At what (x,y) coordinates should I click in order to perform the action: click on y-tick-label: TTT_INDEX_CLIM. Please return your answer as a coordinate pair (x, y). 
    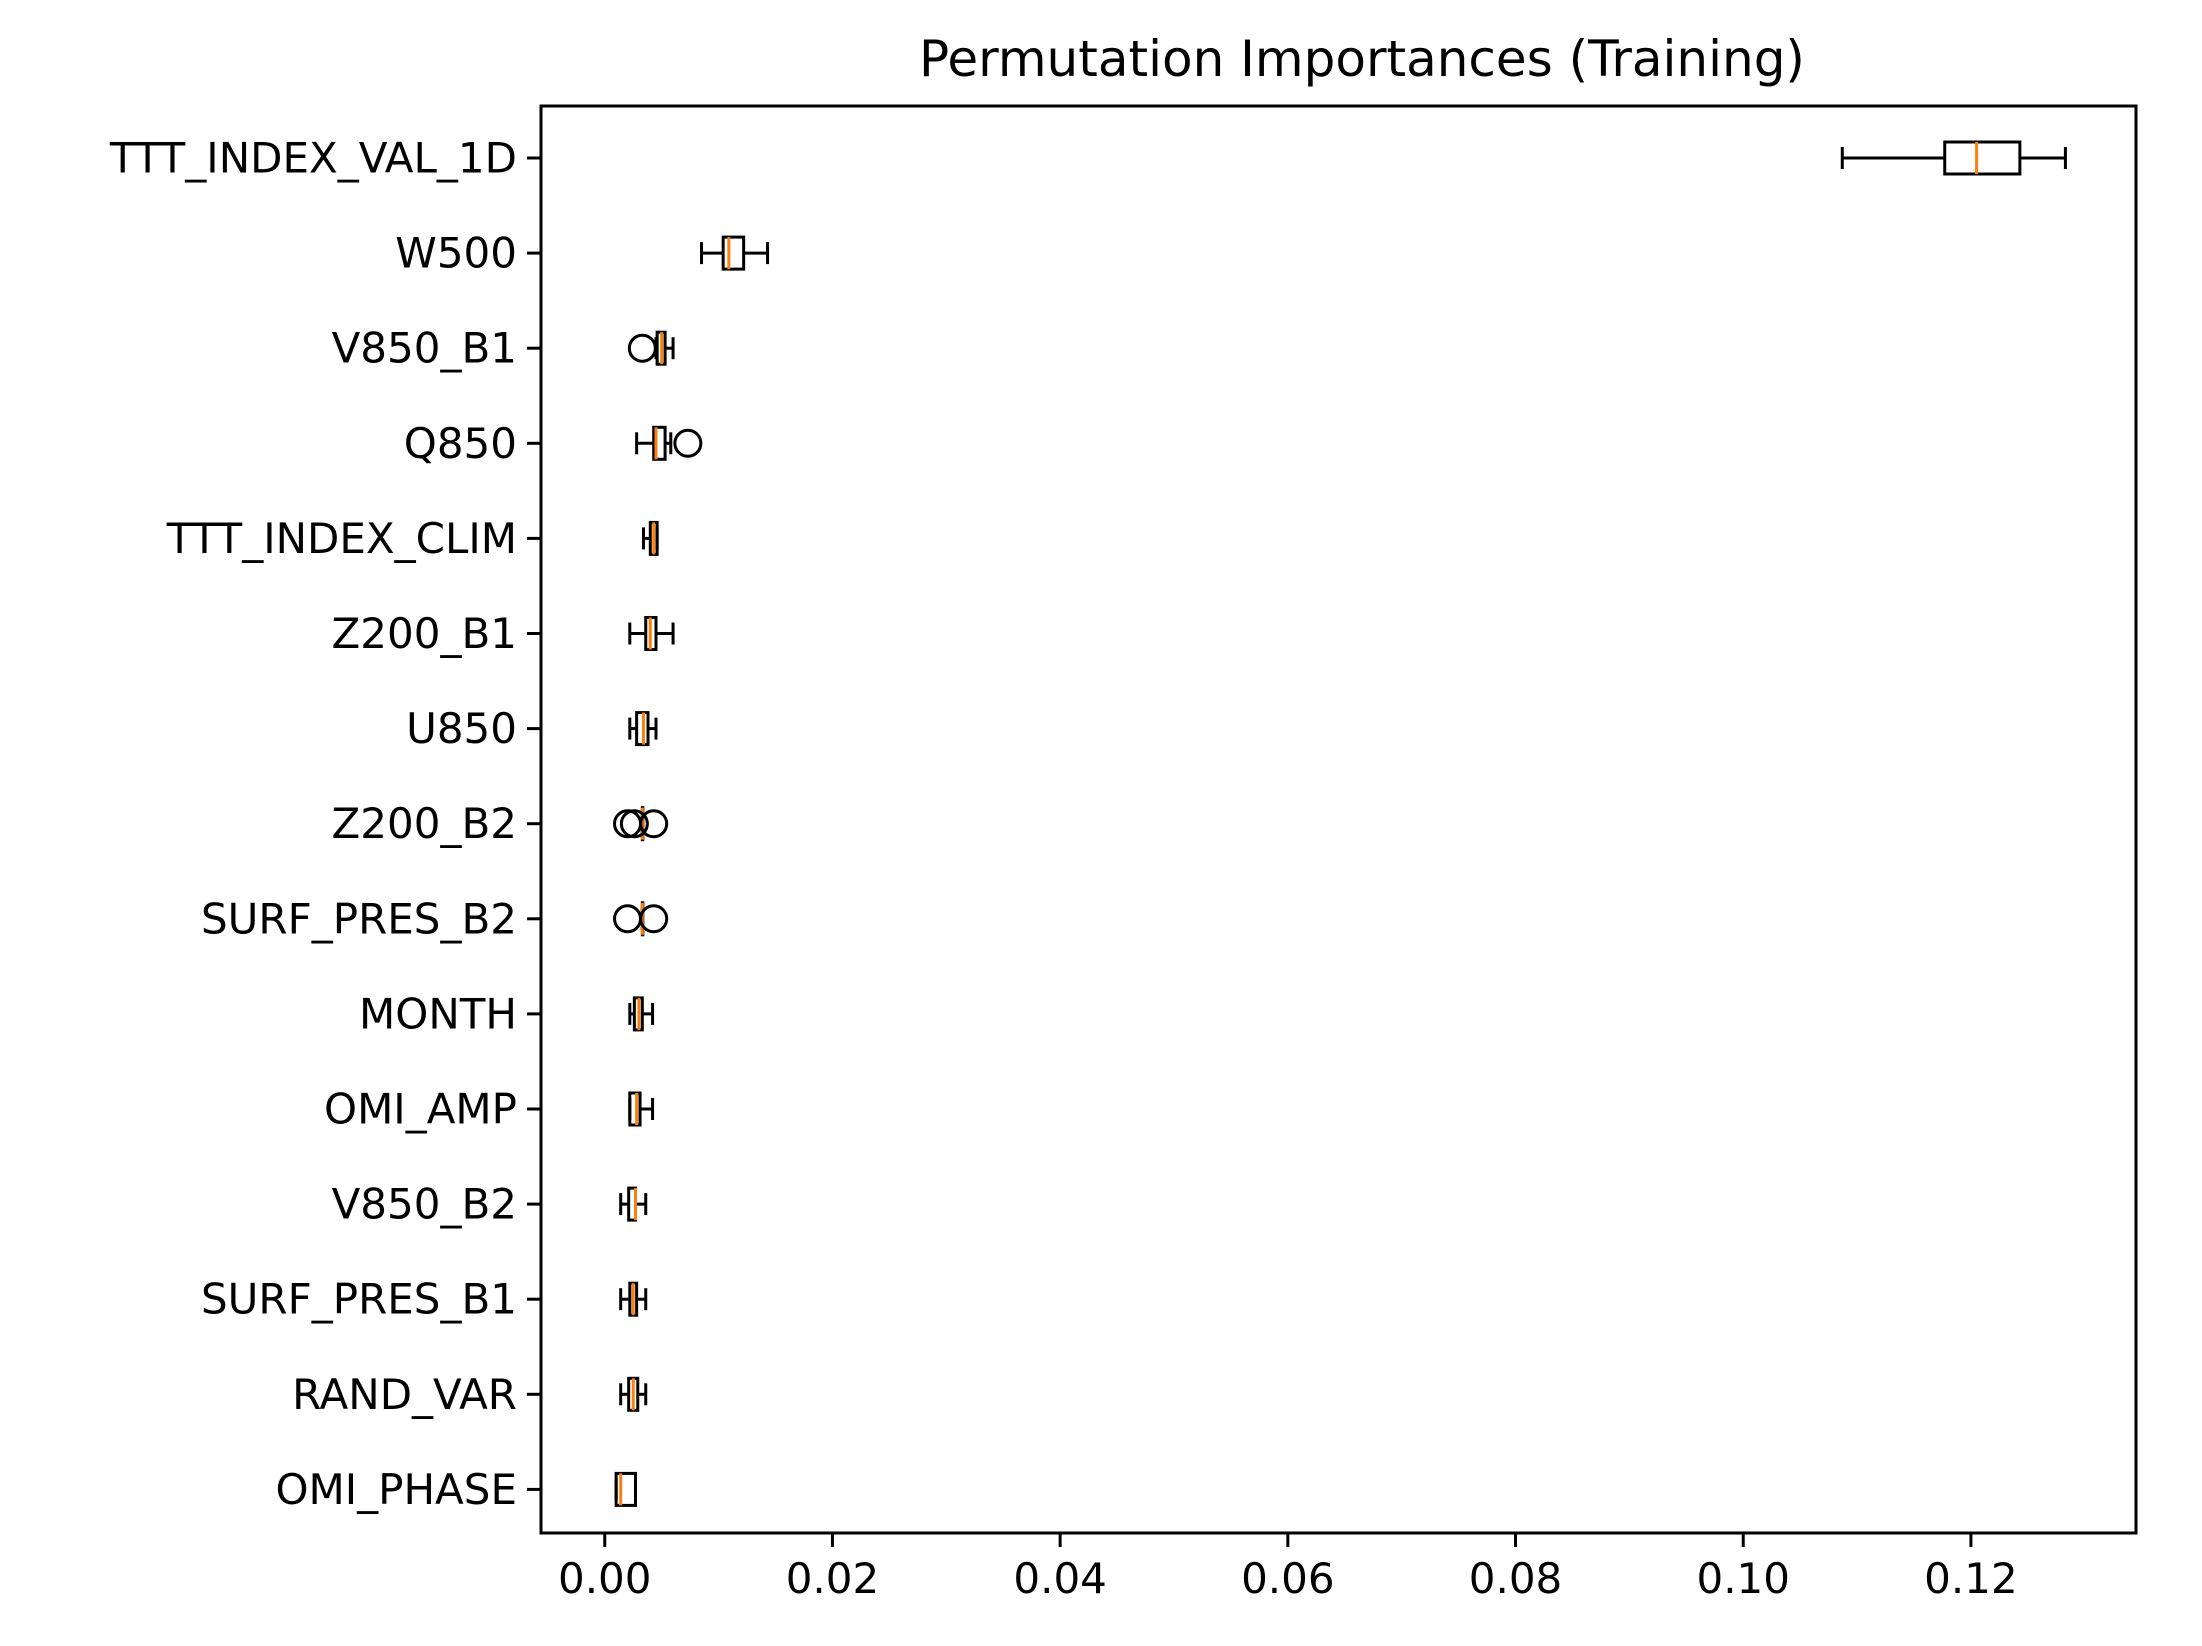
    Looking at the image, I should click on (341, 538).